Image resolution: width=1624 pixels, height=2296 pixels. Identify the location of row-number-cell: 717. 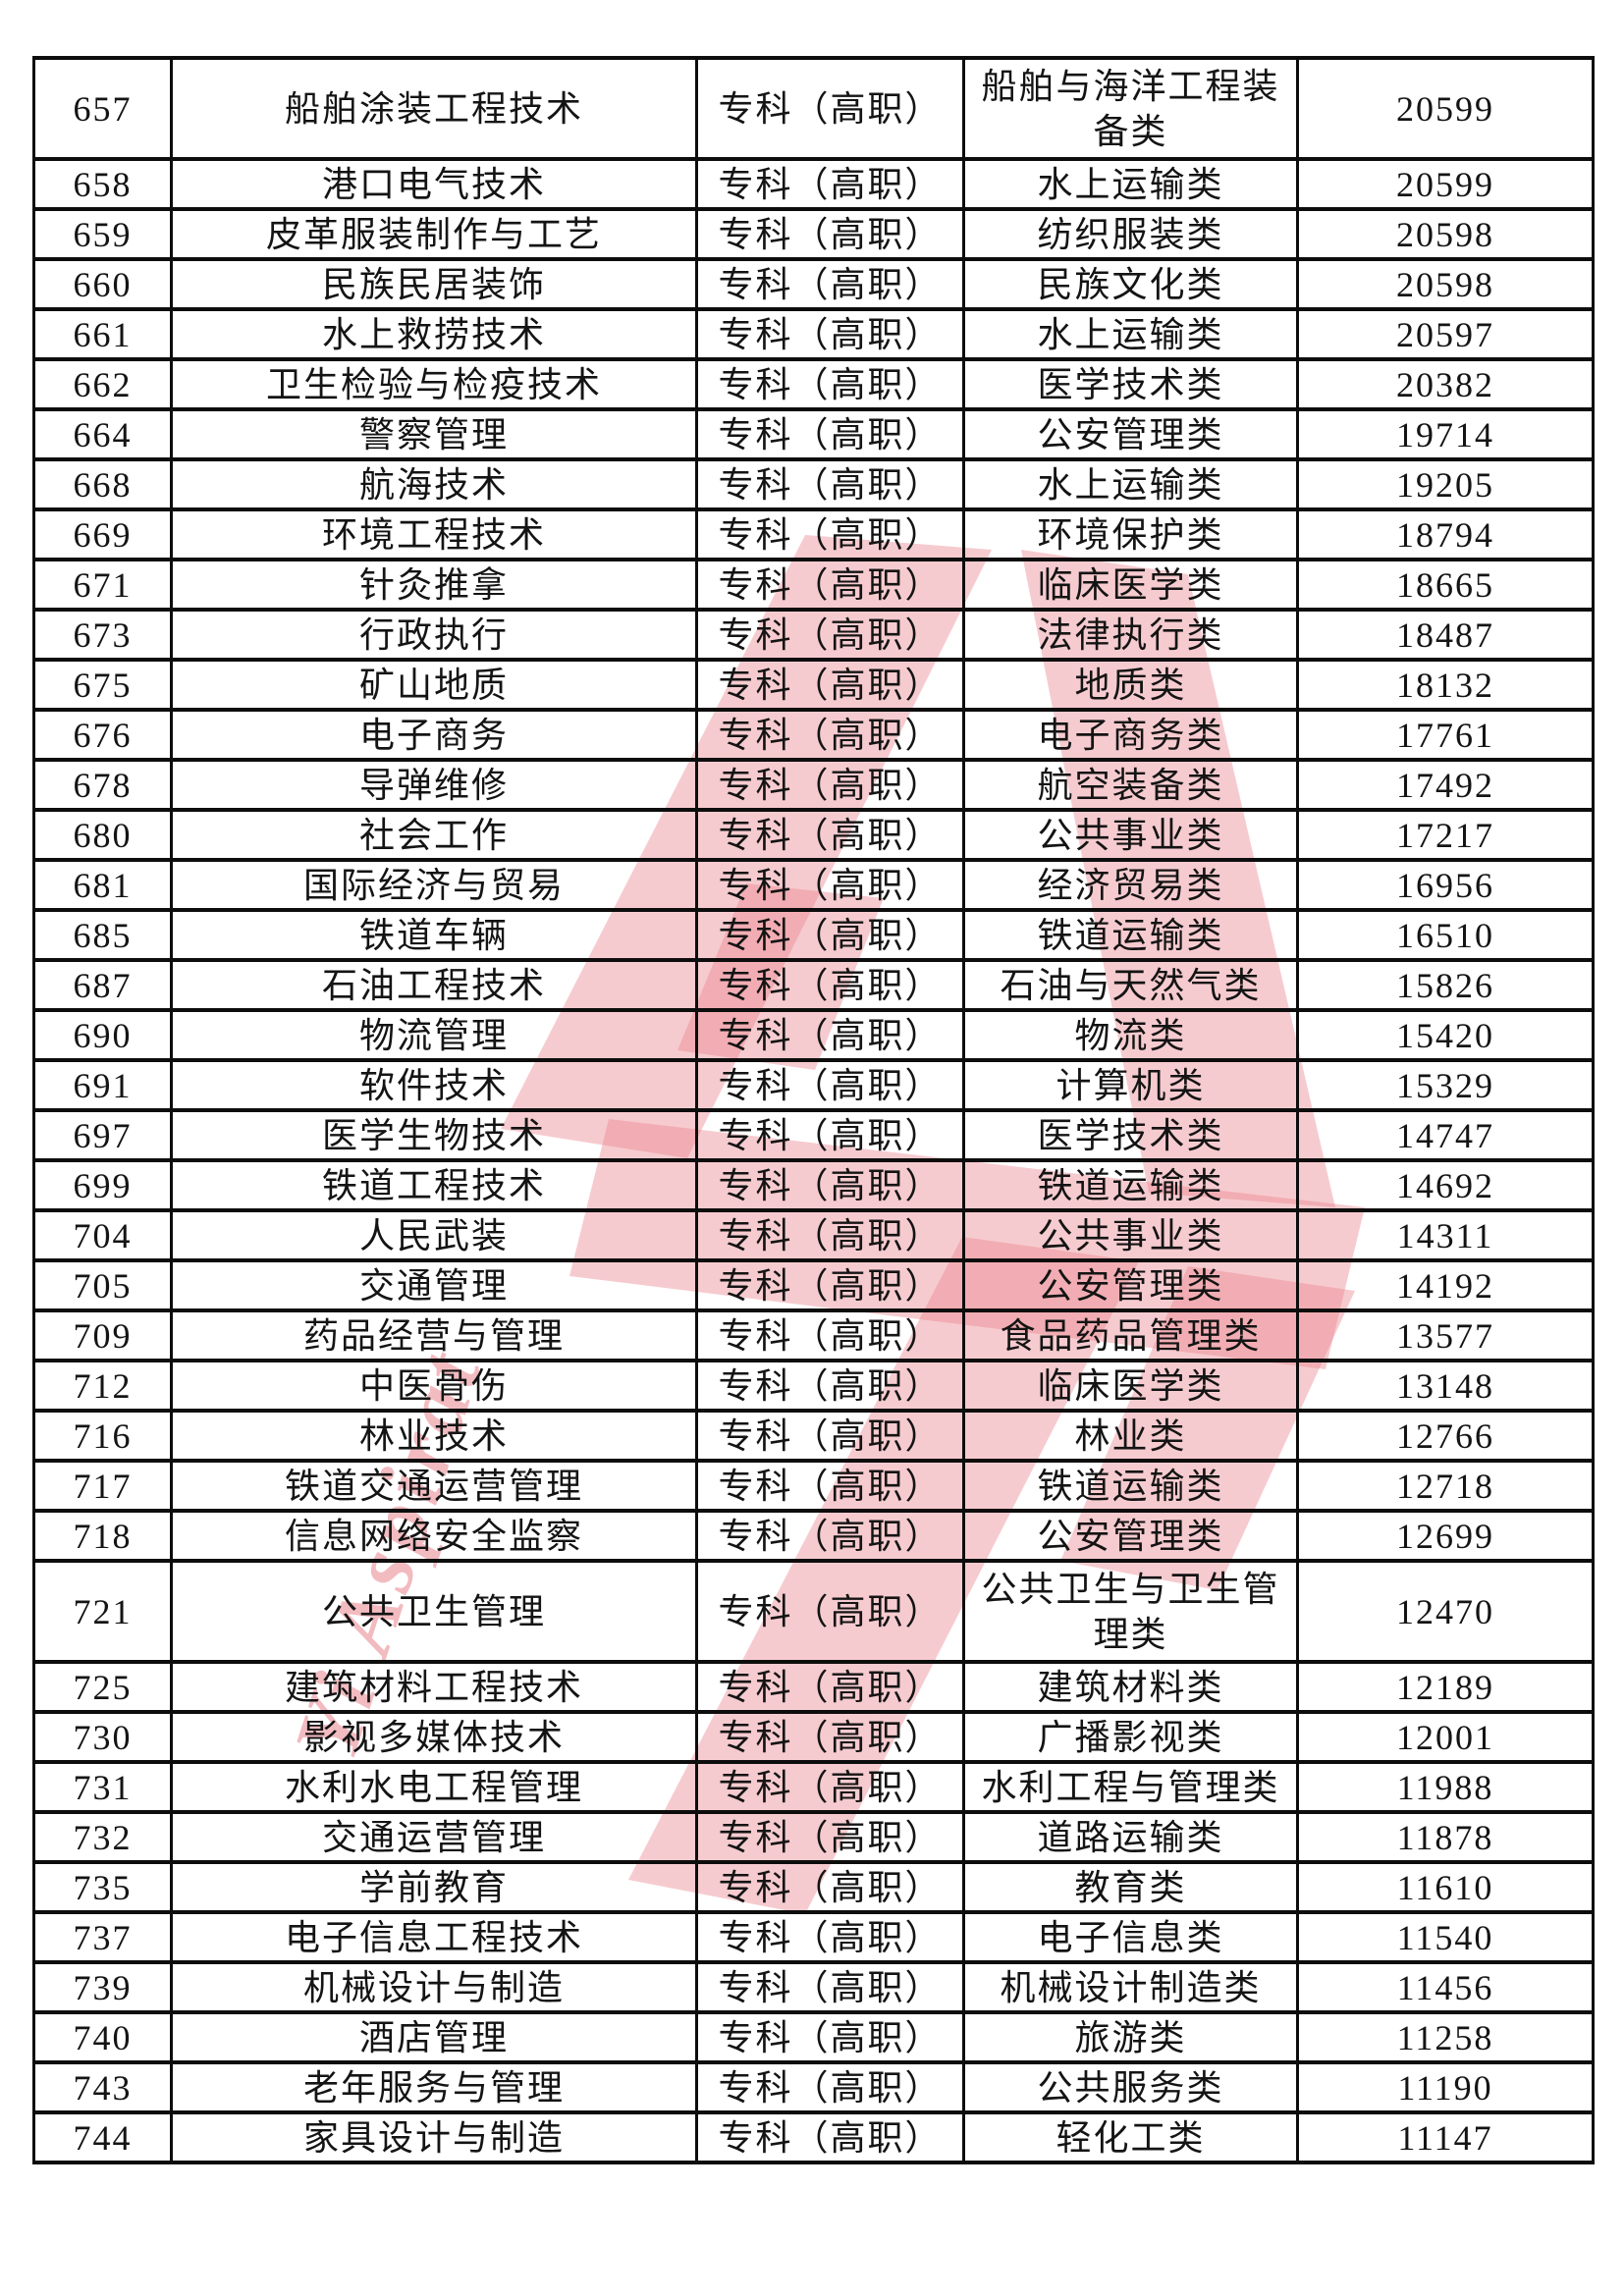
(102, 1486).